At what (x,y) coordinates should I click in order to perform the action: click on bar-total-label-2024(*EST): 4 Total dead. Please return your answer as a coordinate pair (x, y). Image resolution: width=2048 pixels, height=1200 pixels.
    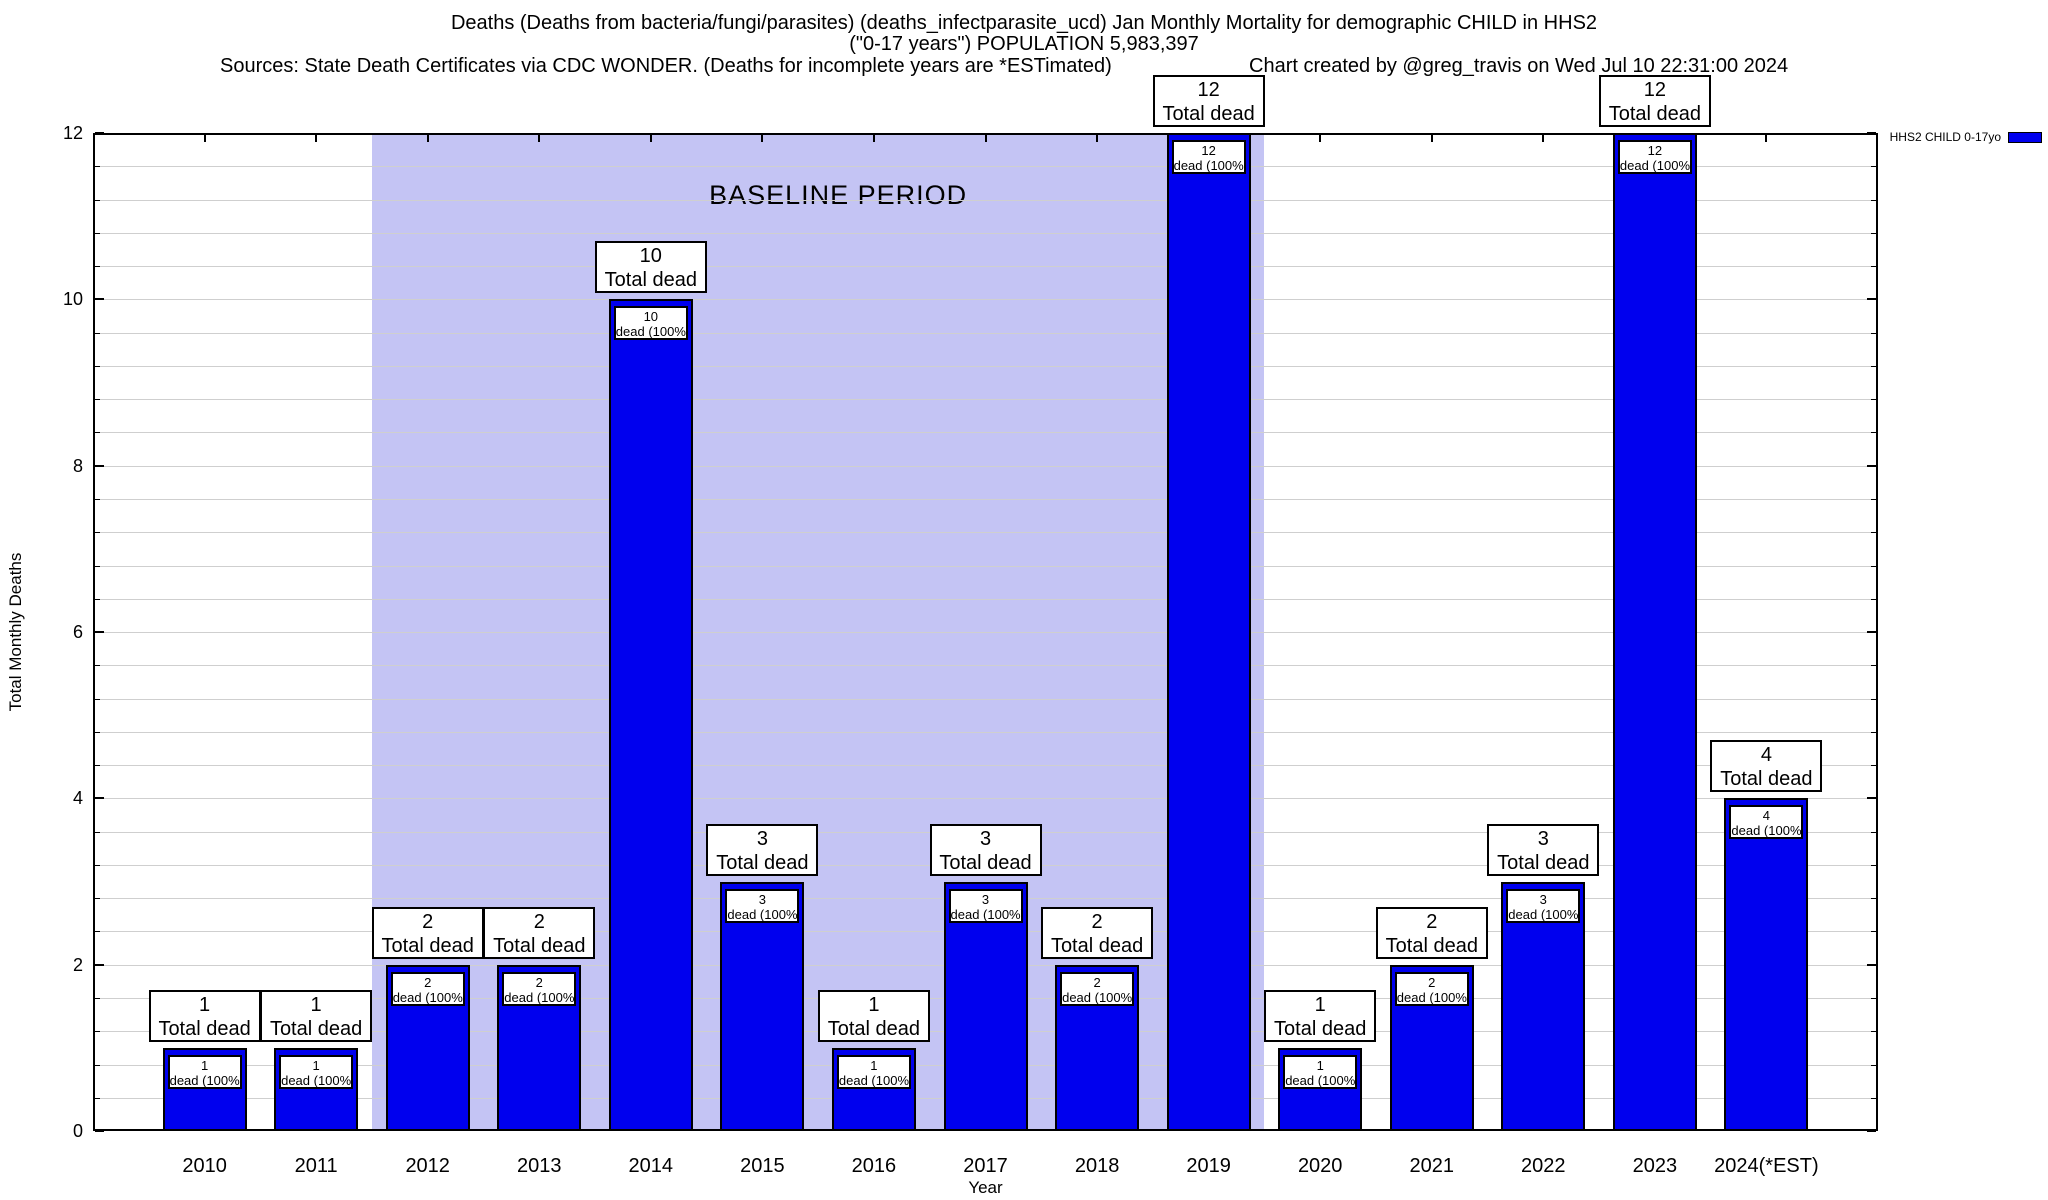
    Looking at the image, I should click on (1766, 766).